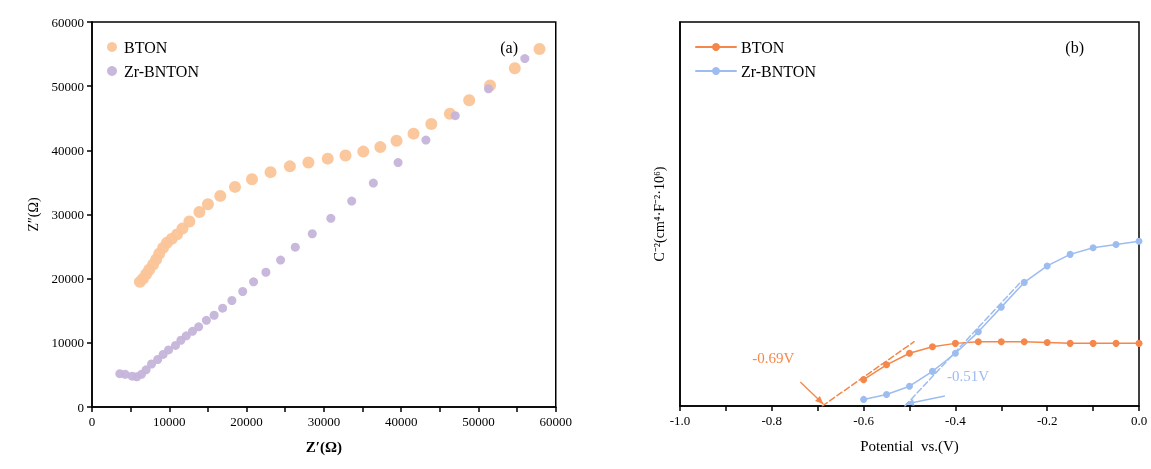  Describe the element at coordinates (67, 279) in the screenshot. I see `y-tick-label: 20000` at that location.